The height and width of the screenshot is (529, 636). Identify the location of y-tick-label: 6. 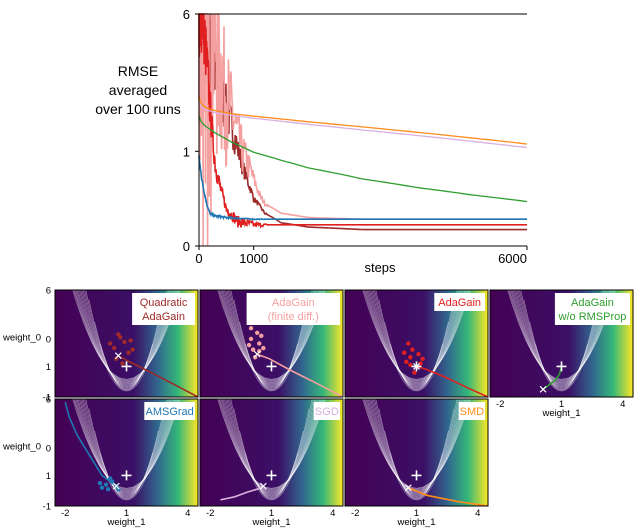
(186, 14).